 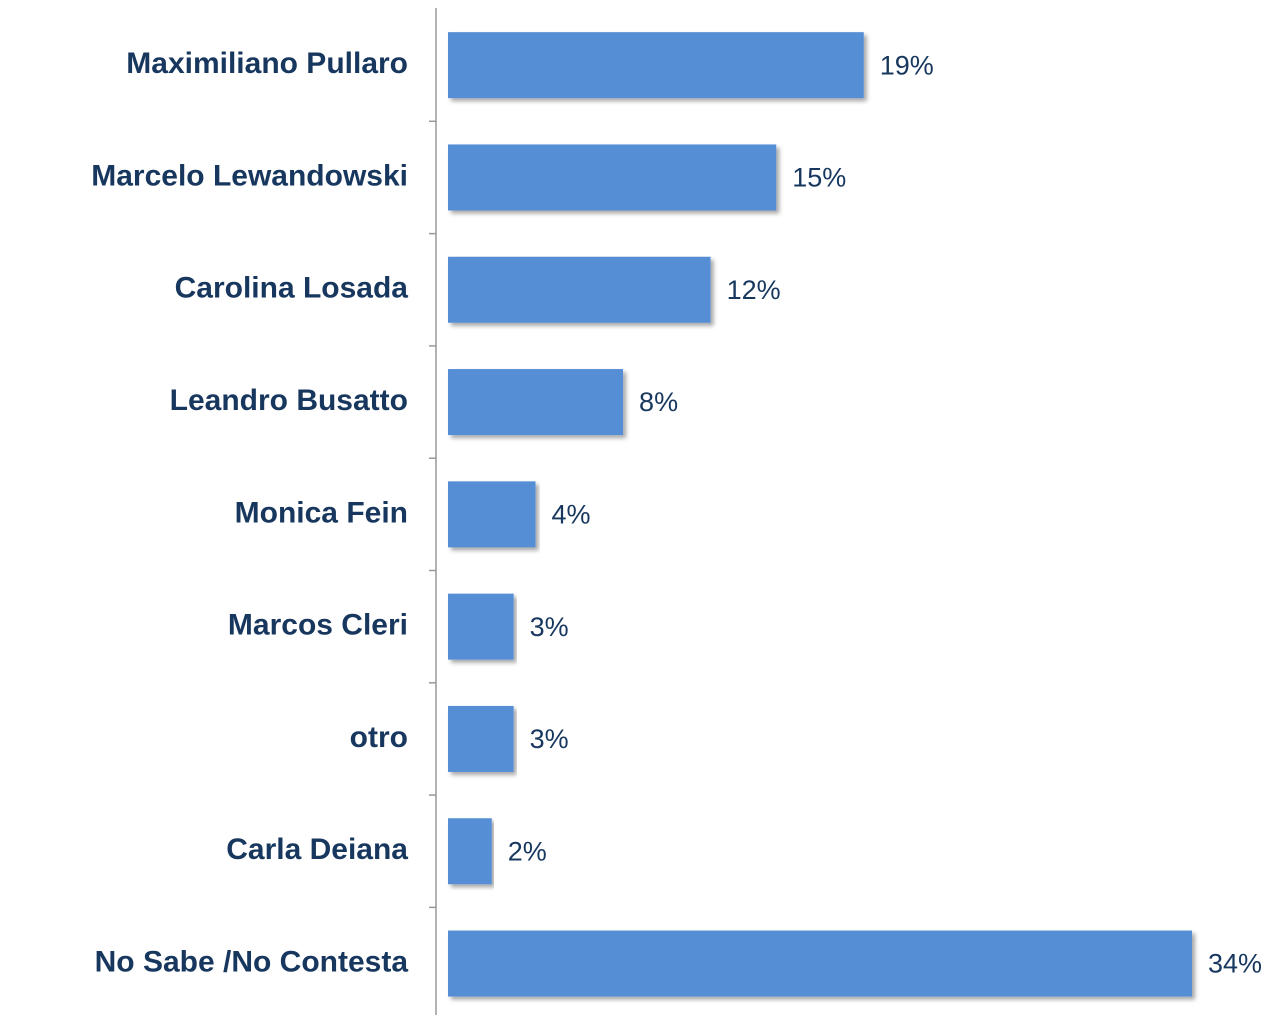 I want to click on category-label: Carla Deiana, so click(x=317, y=849).